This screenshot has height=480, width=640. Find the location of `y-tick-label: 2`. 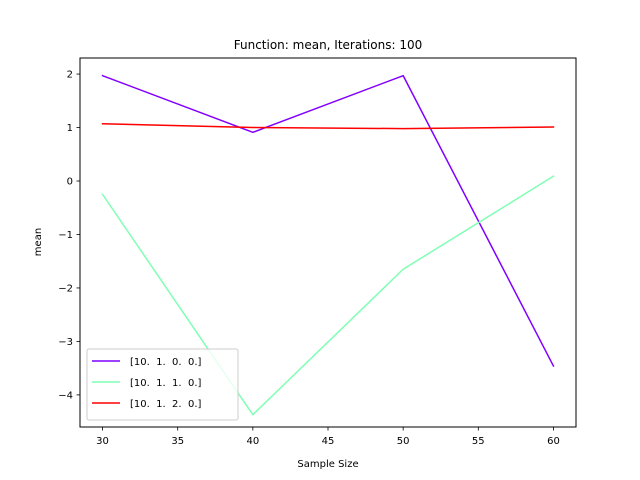

y-tick-label: 2 is located at coordinates (70, 75).